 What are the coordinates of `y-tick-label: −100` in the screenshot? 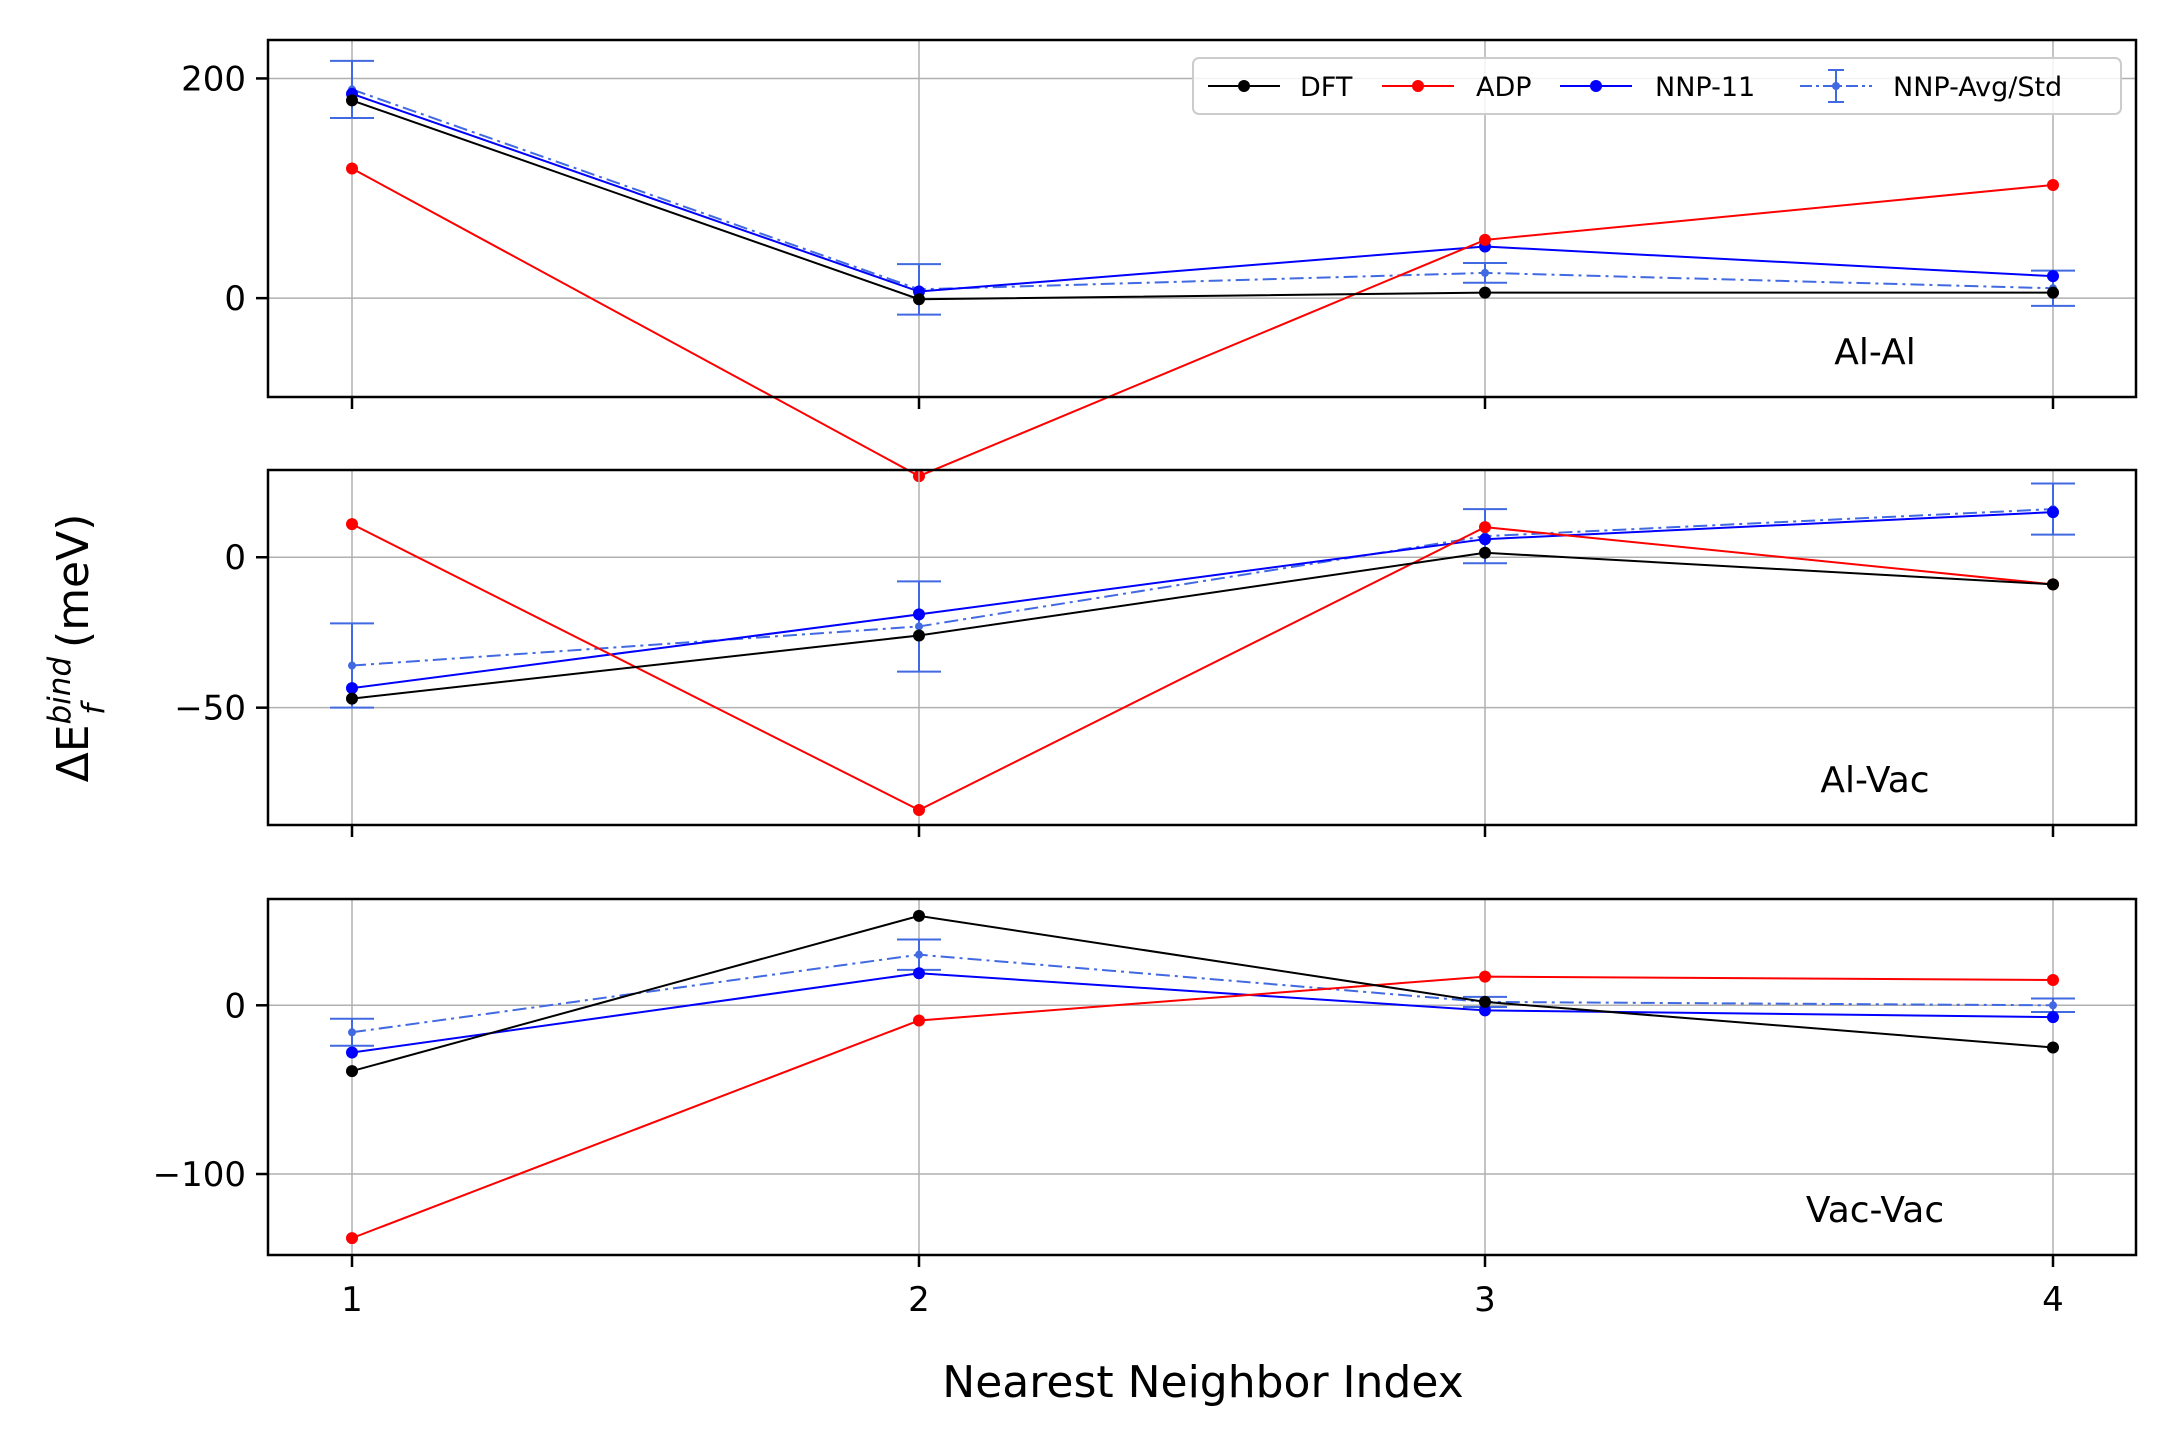 It's located at (199, 1175).